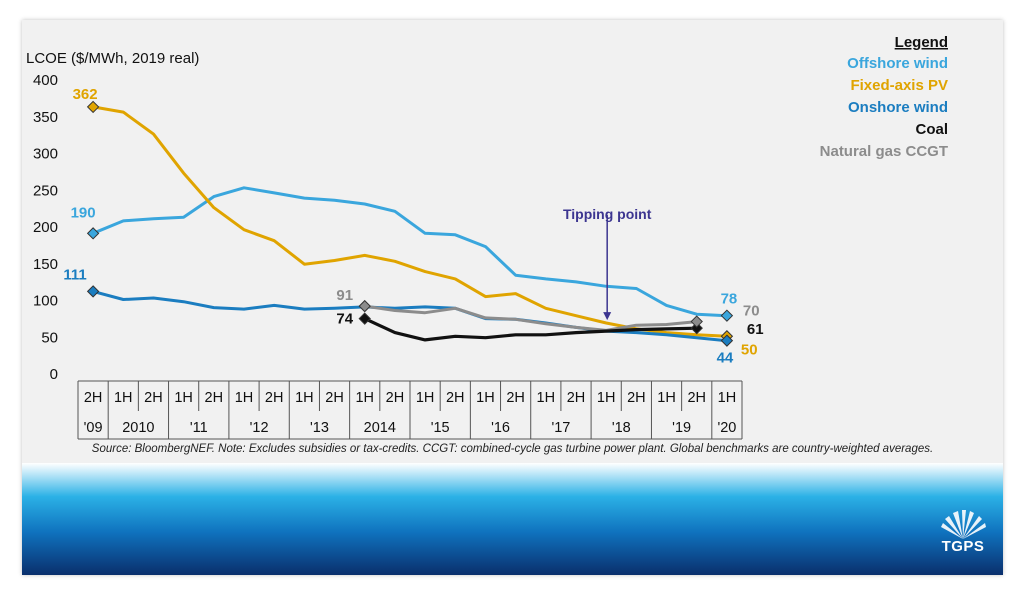  I want to click on x-tick-label-year: '15, so click(440, 428).